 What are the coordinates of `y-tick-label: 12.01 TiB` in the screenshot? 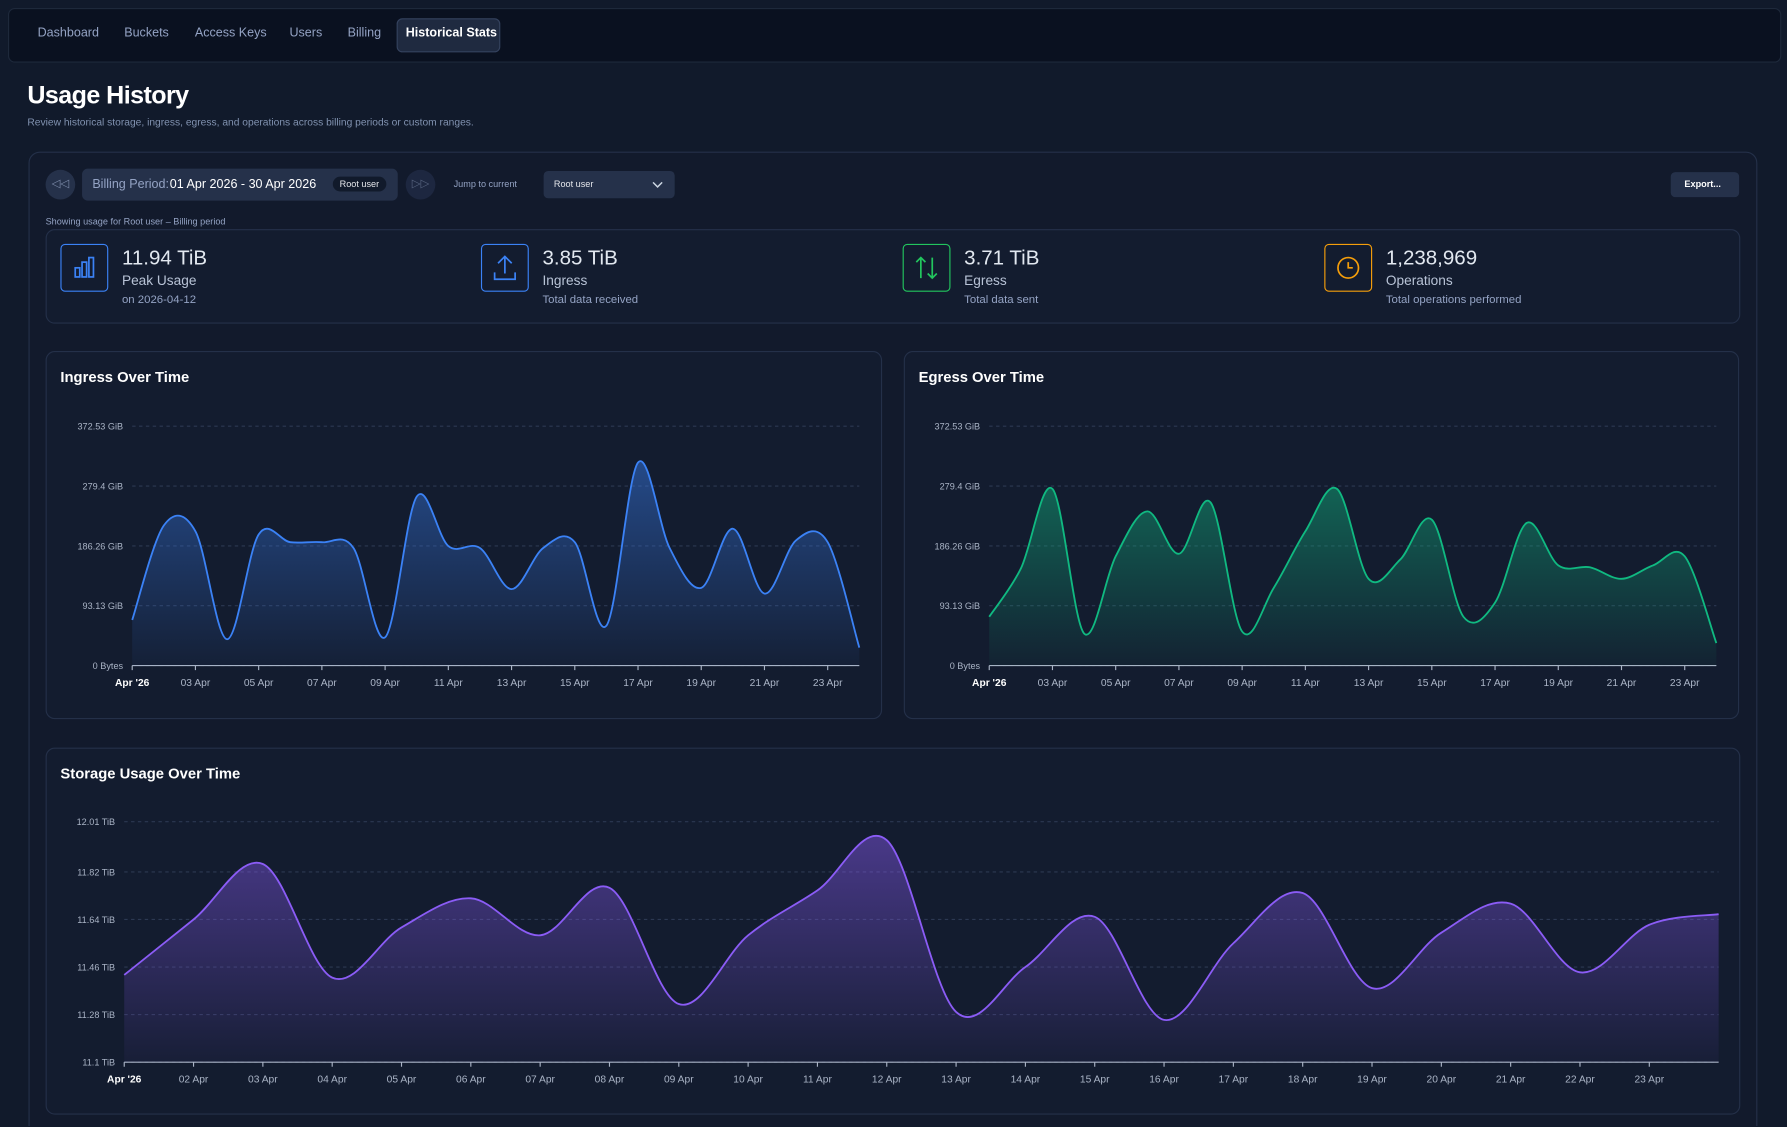 It's located at (96, 822).